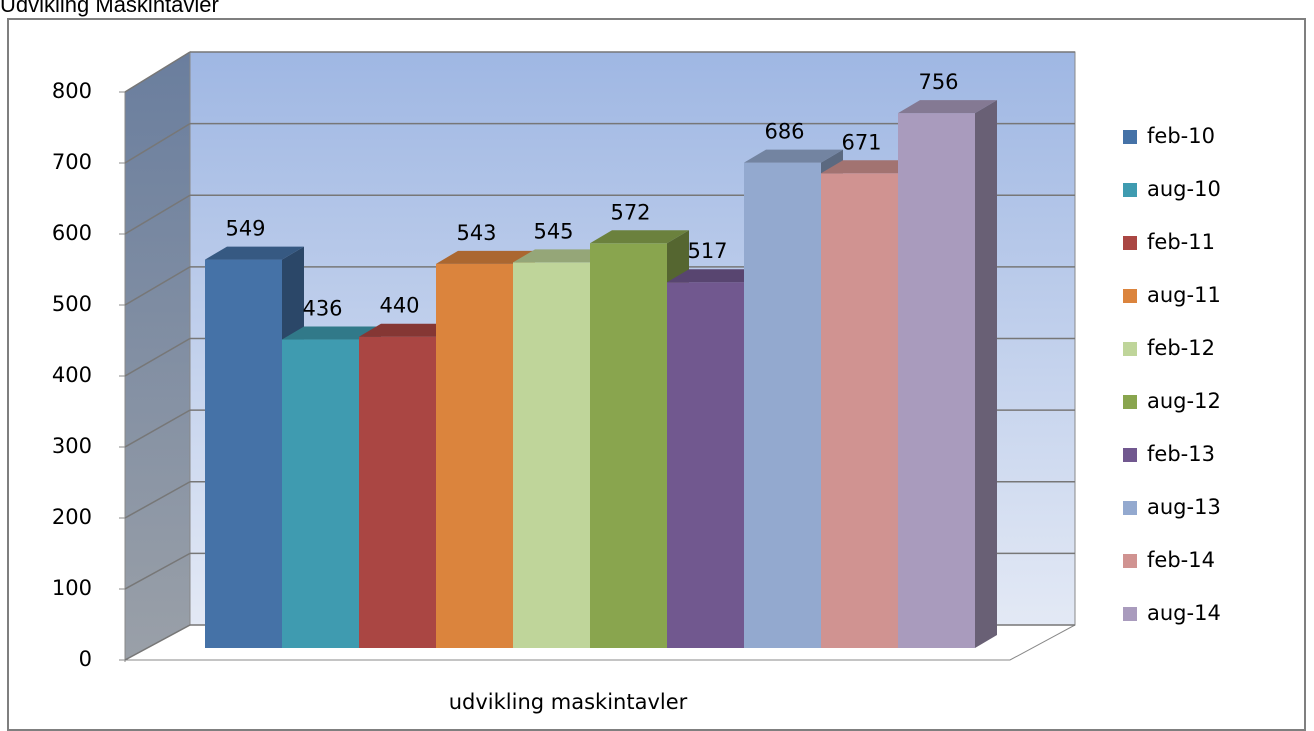  What do you see at coordinates (630, 212) in the screenshot?
I see `data-label: 572` at bounding box center [630, 212].